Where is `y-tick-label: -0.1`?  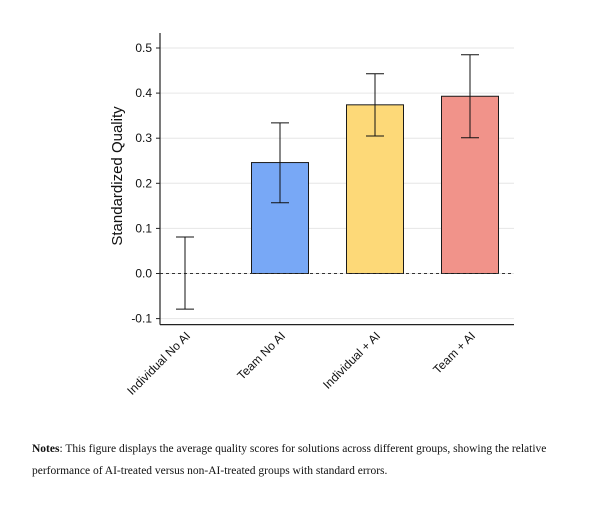 y-tick-label: -0.1 is located at coordinates (141, 319).